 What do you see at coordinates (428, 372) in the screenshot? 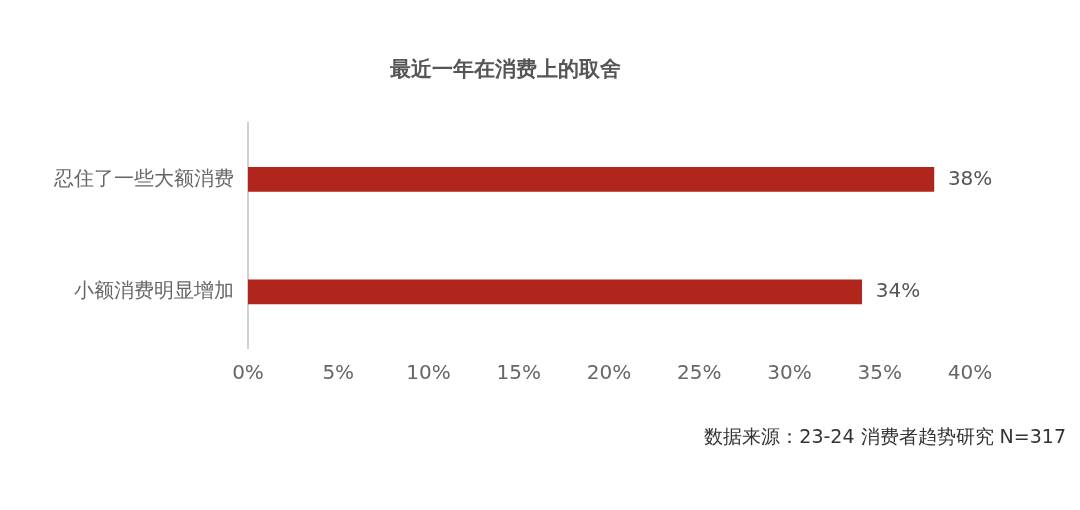
I see `x-tick-label: 10%` at bounding box center [428, 372].